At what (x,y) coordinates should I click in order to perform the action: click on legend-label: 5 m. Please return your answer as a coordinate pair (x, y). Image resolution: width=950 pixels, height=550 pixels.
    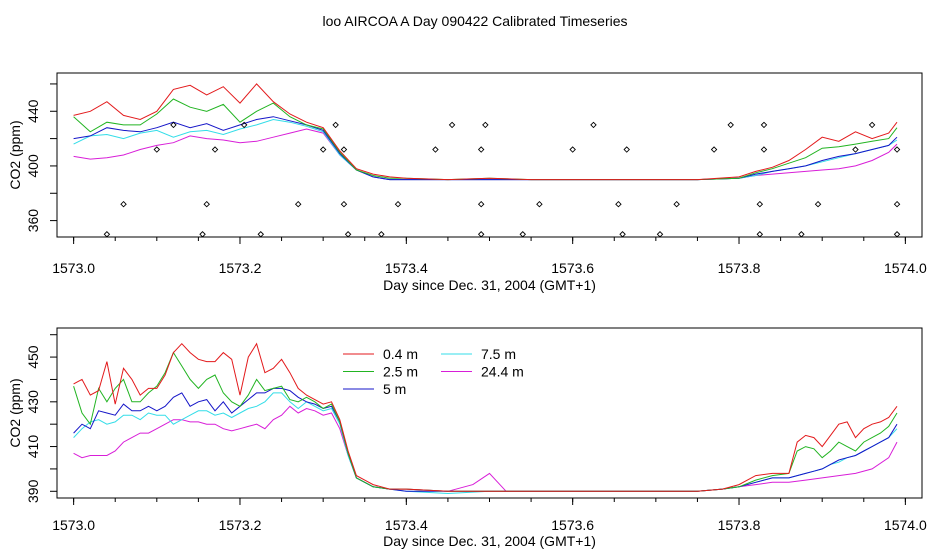
    Looking at the image, I should click on (394, 389).